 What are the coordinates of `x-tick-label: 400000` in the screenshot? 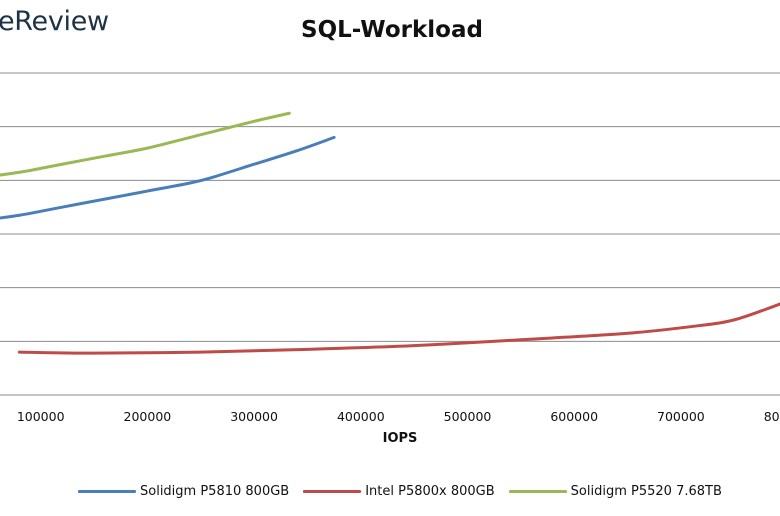 It's located at (361, 416).